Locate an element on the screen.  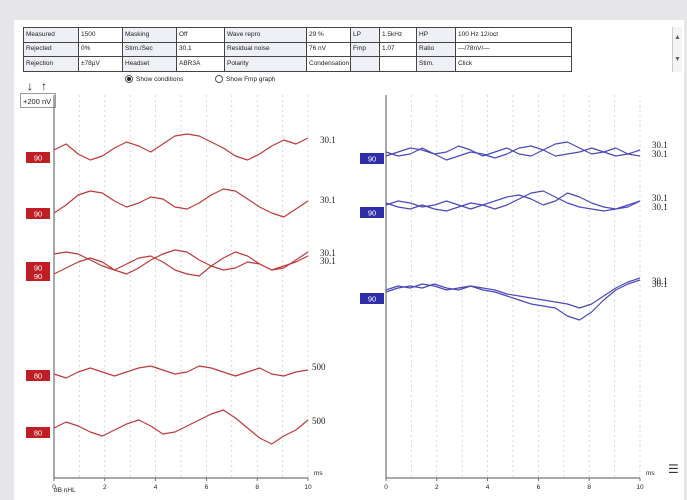
left-plot-tick-label: 0 is located at coordinates (54, 487).